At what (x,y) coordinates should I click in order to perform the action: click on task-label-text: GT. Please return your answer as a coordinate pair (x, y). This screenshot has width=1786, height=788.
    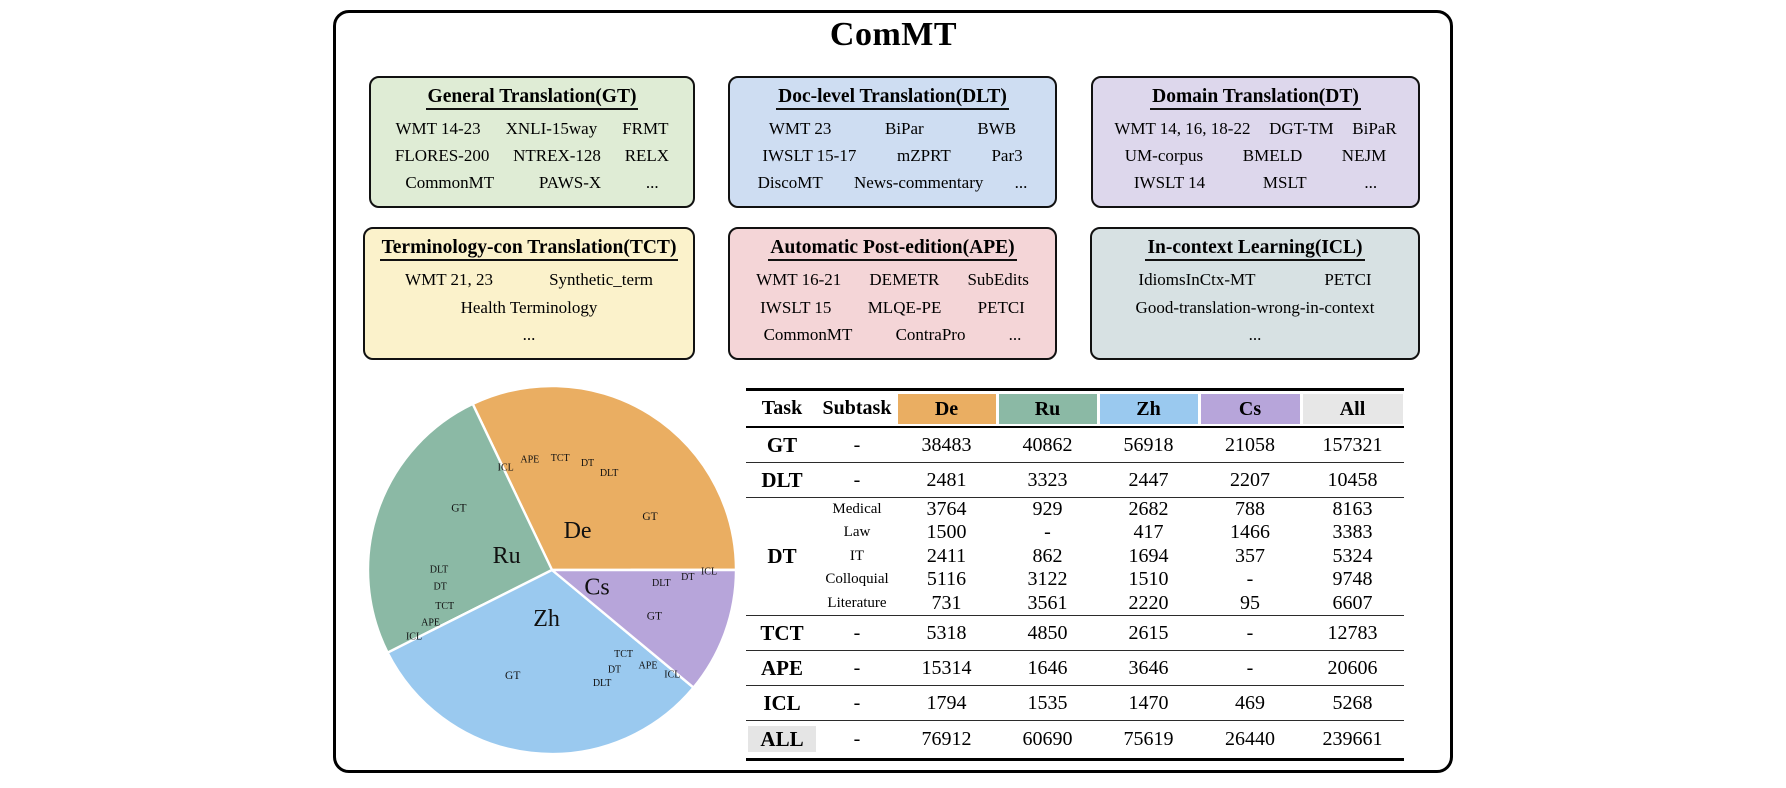
    Looking at the image, I should click on (782, 444).